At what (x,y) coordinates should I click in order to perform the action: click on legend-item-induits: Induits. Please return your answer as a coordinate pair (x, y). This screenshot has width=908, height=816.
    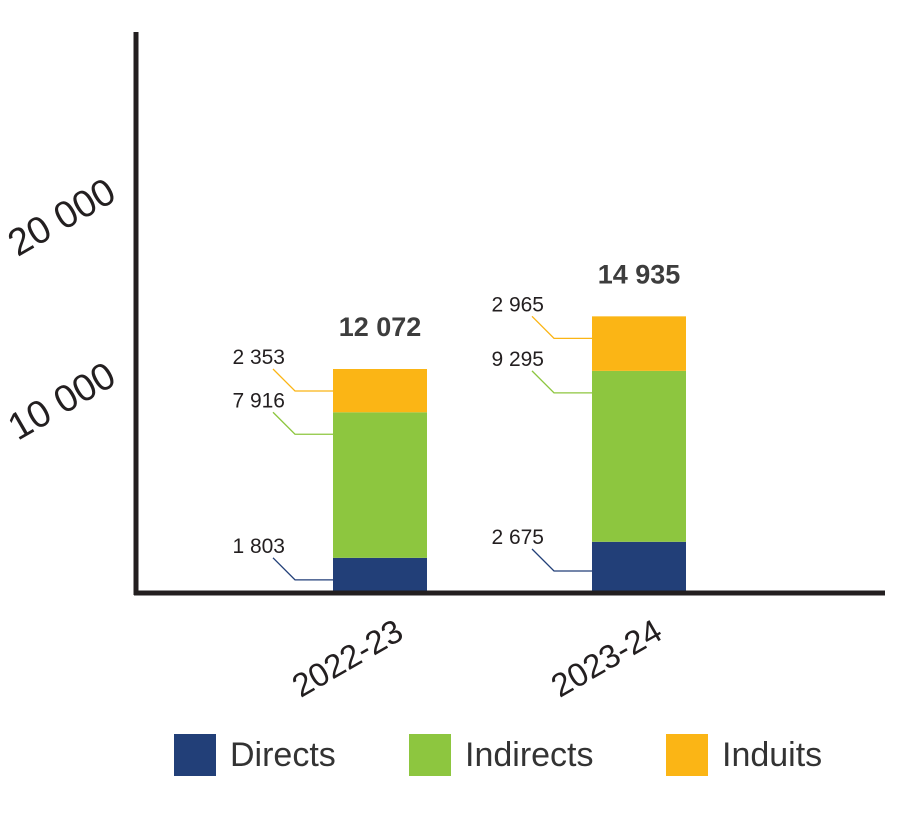
    Looking at the image, I should click on (744, 755).